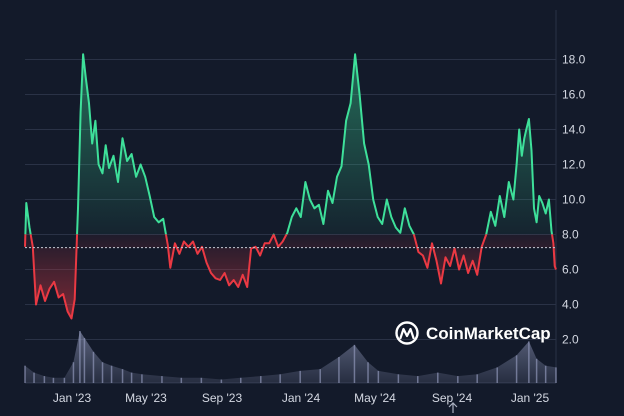 Image resolution: width=624 pixels, height=416 pixels. I want to click on x-tick-label: Jan '24, so click(301, 398).